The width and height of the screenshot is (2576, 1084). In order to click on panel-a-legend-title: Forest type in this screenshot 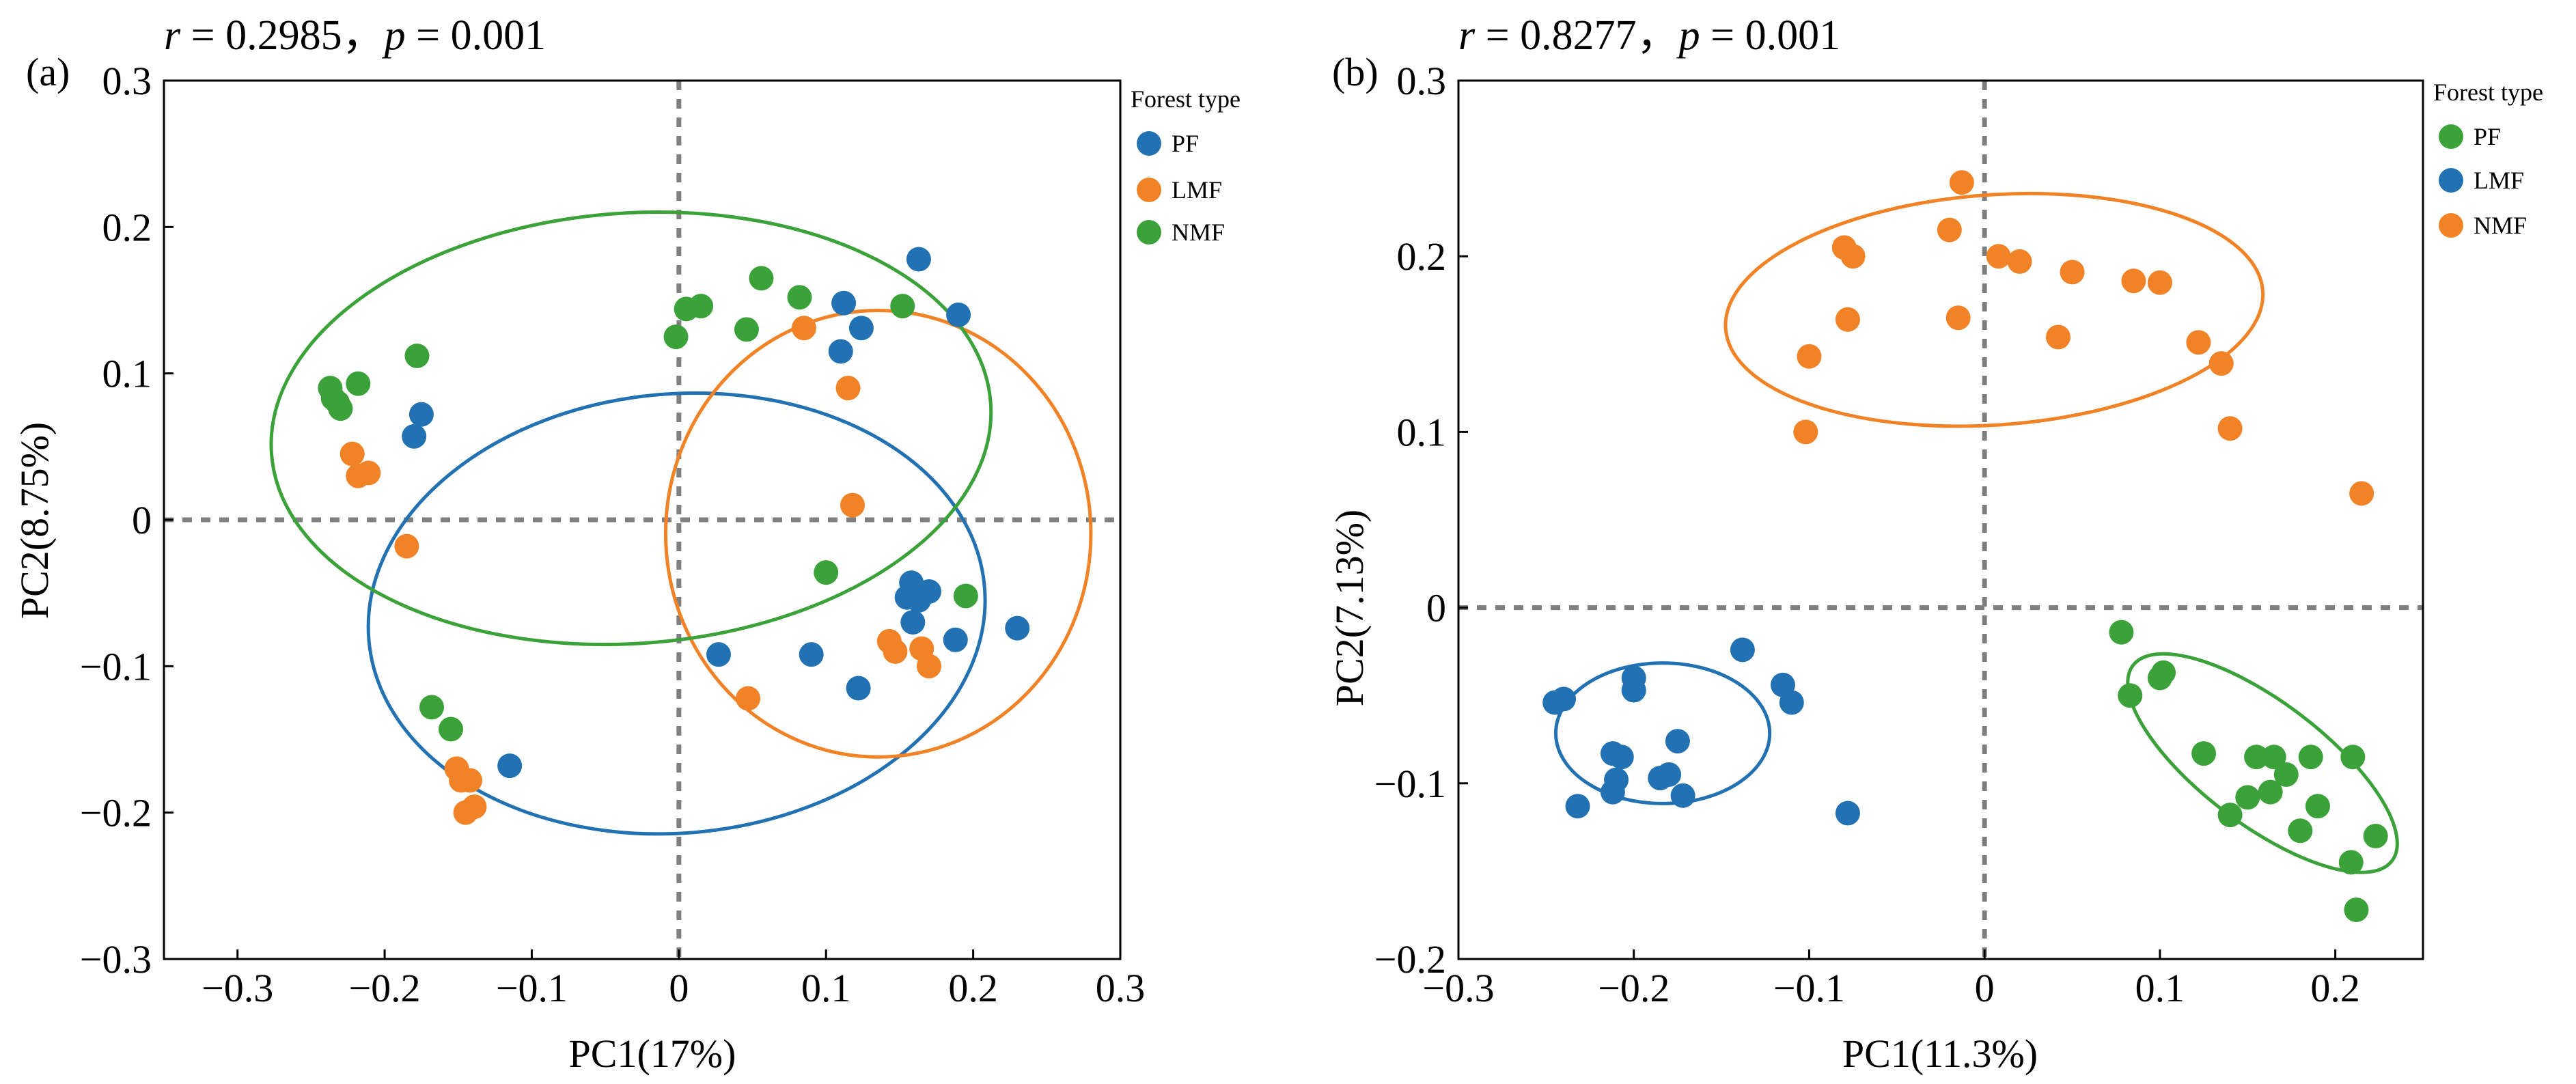, I will do `click(1186, 99)`.